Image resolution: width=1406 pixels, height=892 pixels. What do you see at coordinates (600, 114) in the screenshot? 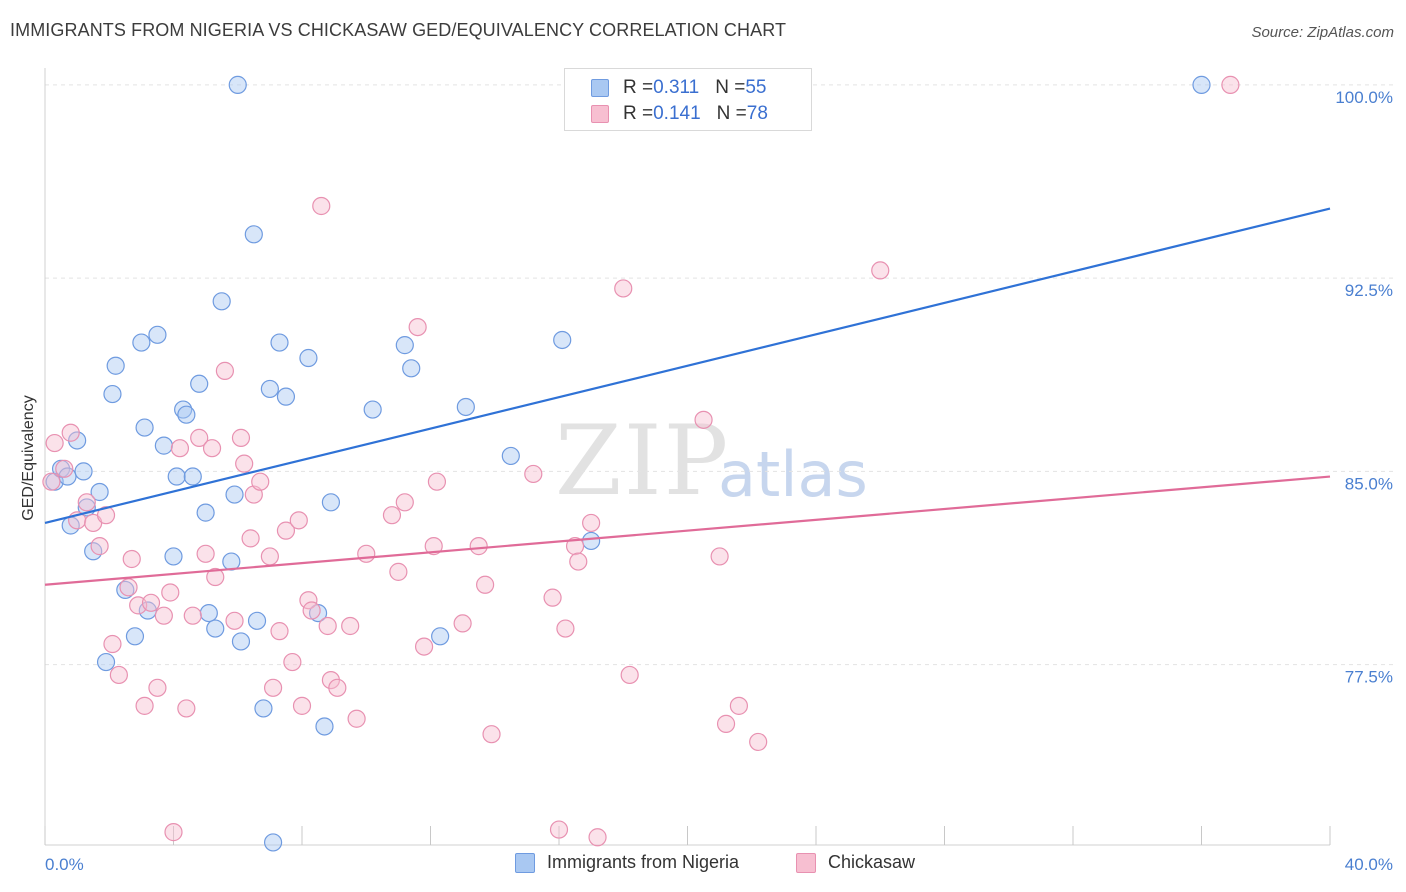
I see `legend-swatch-pink` at bounding box center [600, 114].